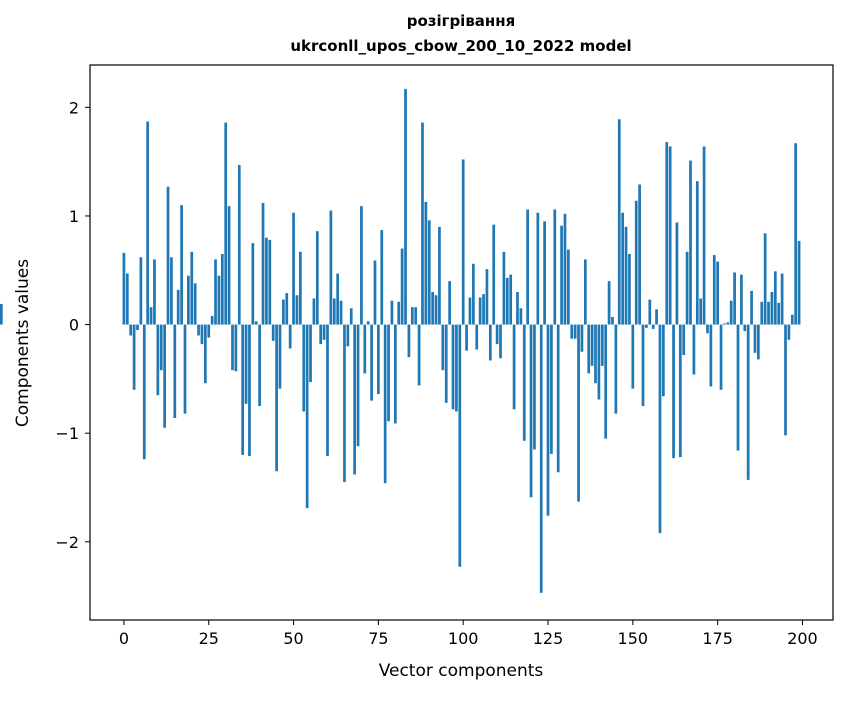  Describe the element at coordinates (633, 638) in the screenshot. I see `x-tick-label: 150` at that location.